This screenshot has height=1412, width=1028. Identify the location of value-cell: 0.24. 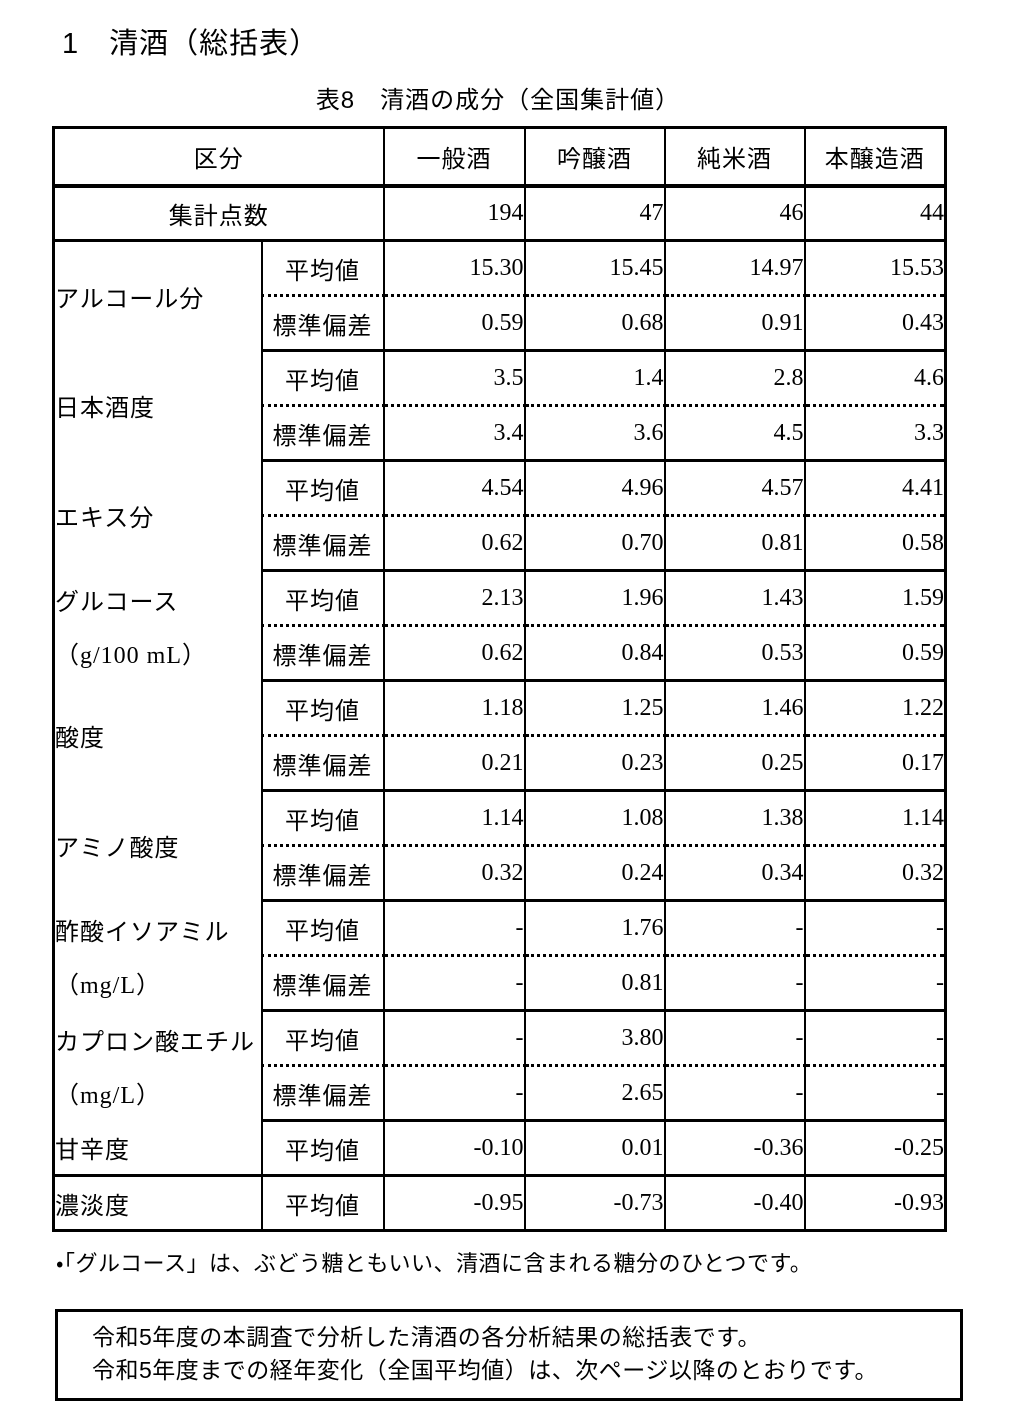
(594, 873).